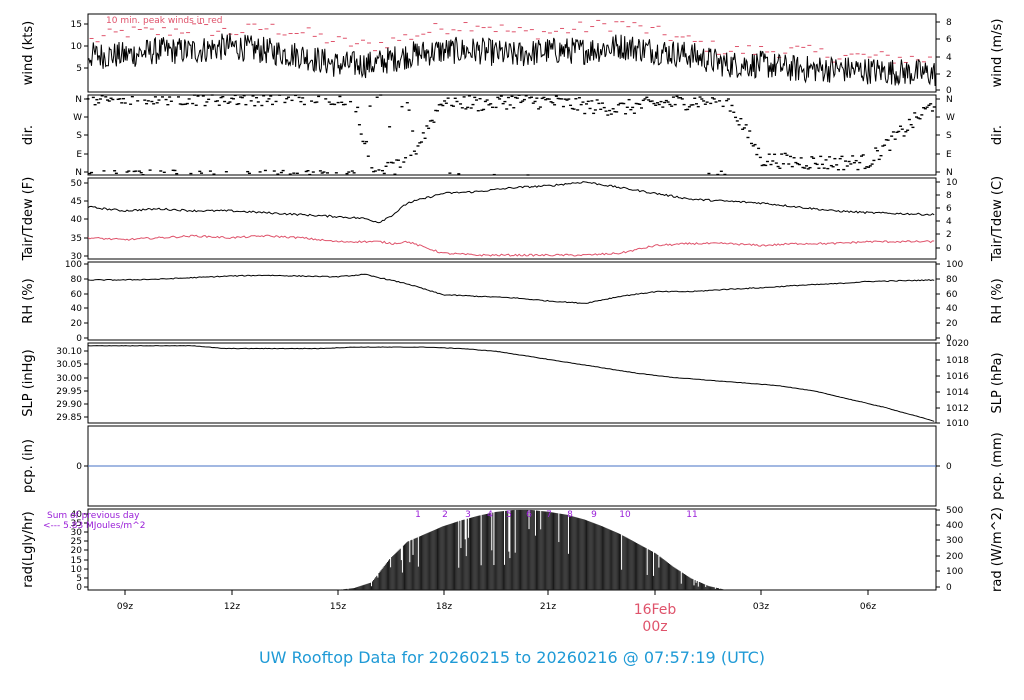 The width and height of the screenshot is (1024, 700). What do you see at coordinates (511, 202) in the screenshot?
I see `air-temperature-line` at bounding box center [511, 202].